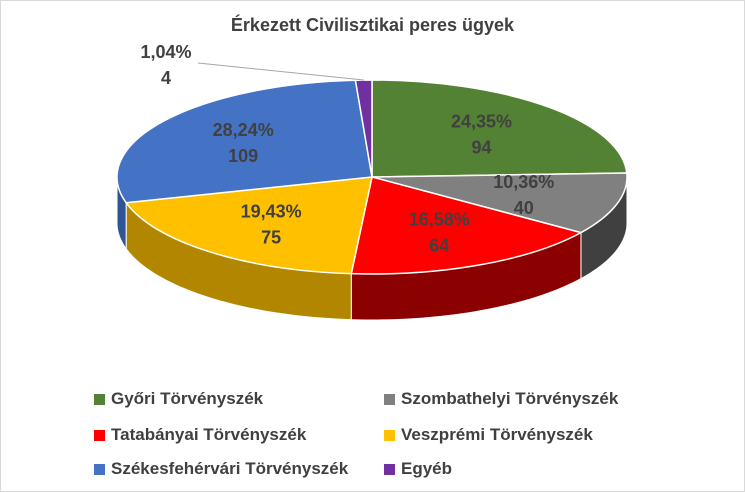 This screenshot has width=745, height=492. Describe the element at coordinates (481, 148) in the screenshot. I see `data-label-value: 94` at that location.